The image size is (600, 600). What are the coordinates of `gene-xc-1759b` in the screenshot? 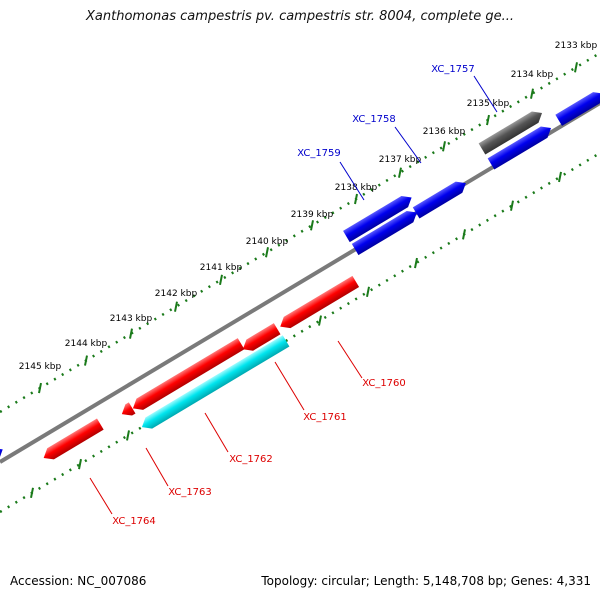 It's located at (385, 231).